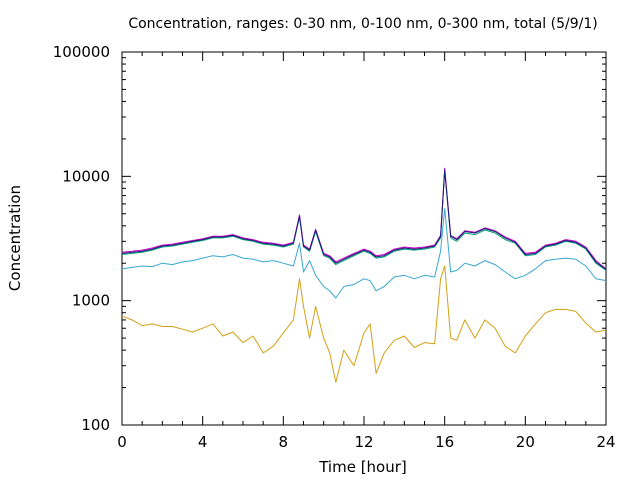  What do you see at coordinates (91, 301) in the screenshot?
I see `y-tick-label: 1000` at bounding box center [91, 301].